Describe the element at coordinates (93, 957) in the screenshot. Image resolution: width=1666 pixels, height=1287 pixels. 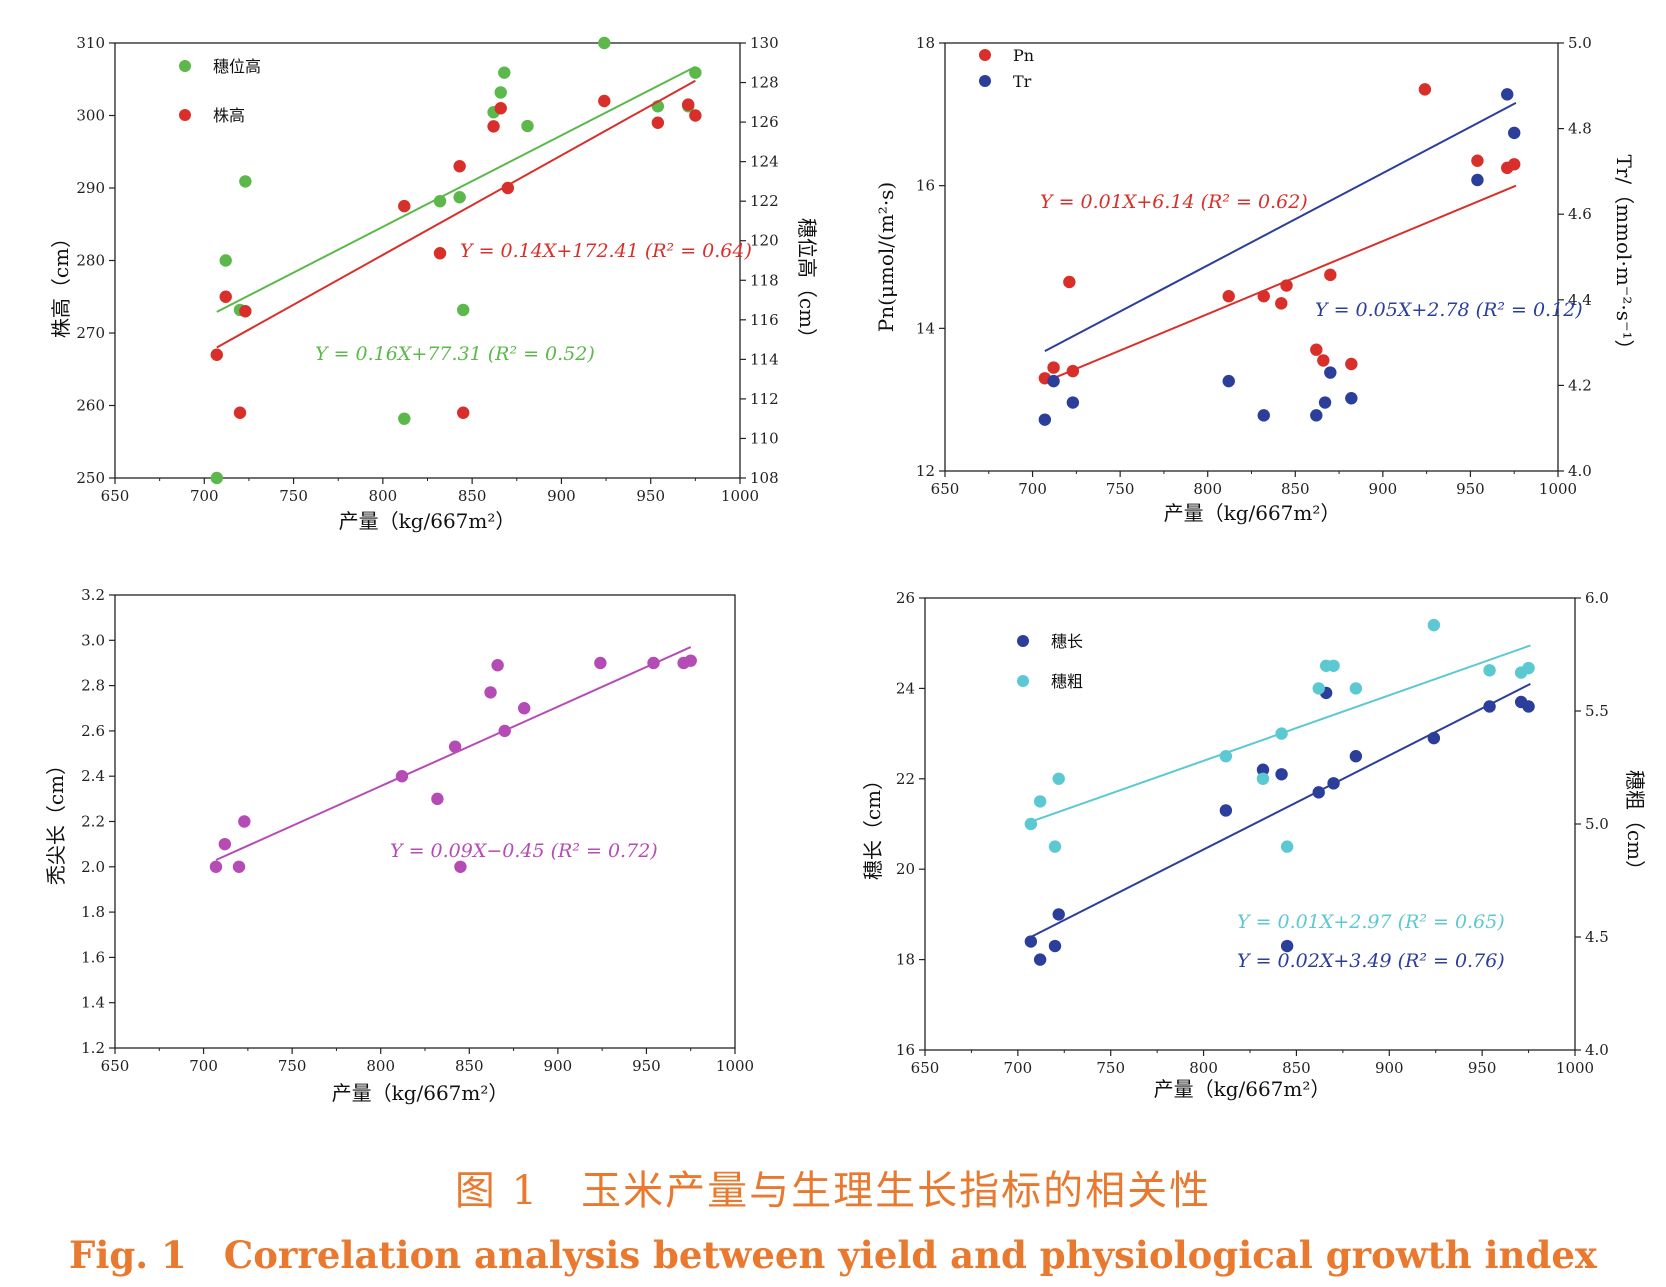
I see `y-tick-label: 1.6` at that location.